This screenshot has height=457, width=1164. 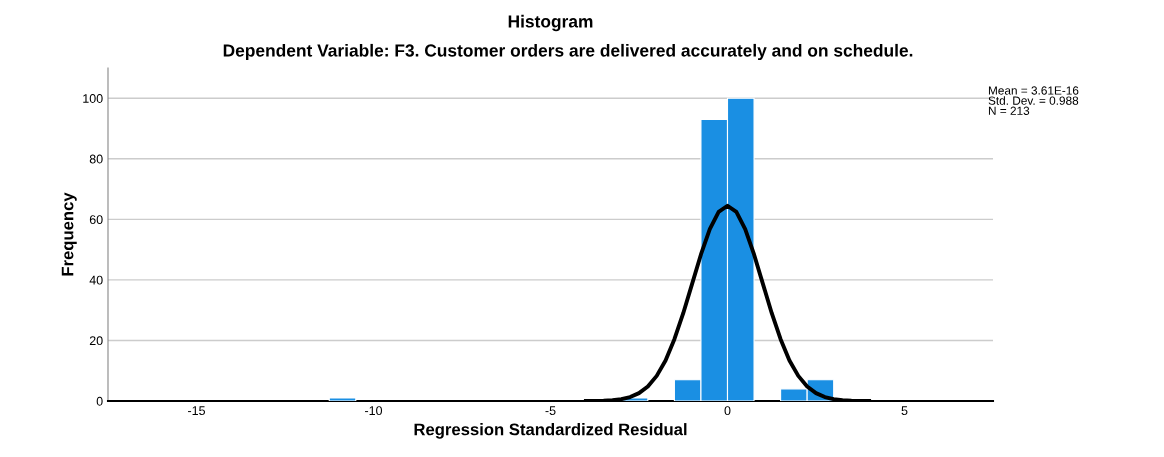 What do you see at coordinates (727, 411) in the screenshot?
I see `x-tick-label: 0` at bounding box center [727, 411].